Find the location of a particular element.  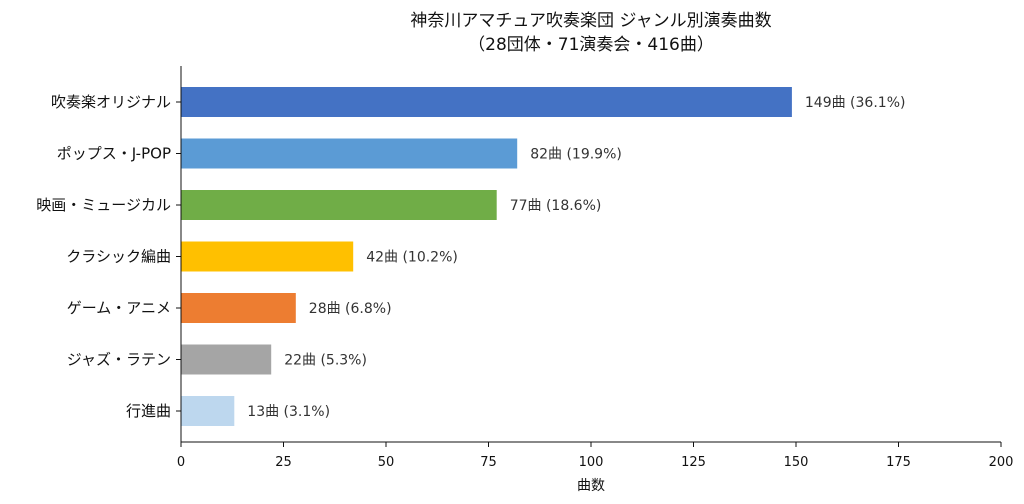

category-label: 行進曲 is located at coordinates (148, 411).